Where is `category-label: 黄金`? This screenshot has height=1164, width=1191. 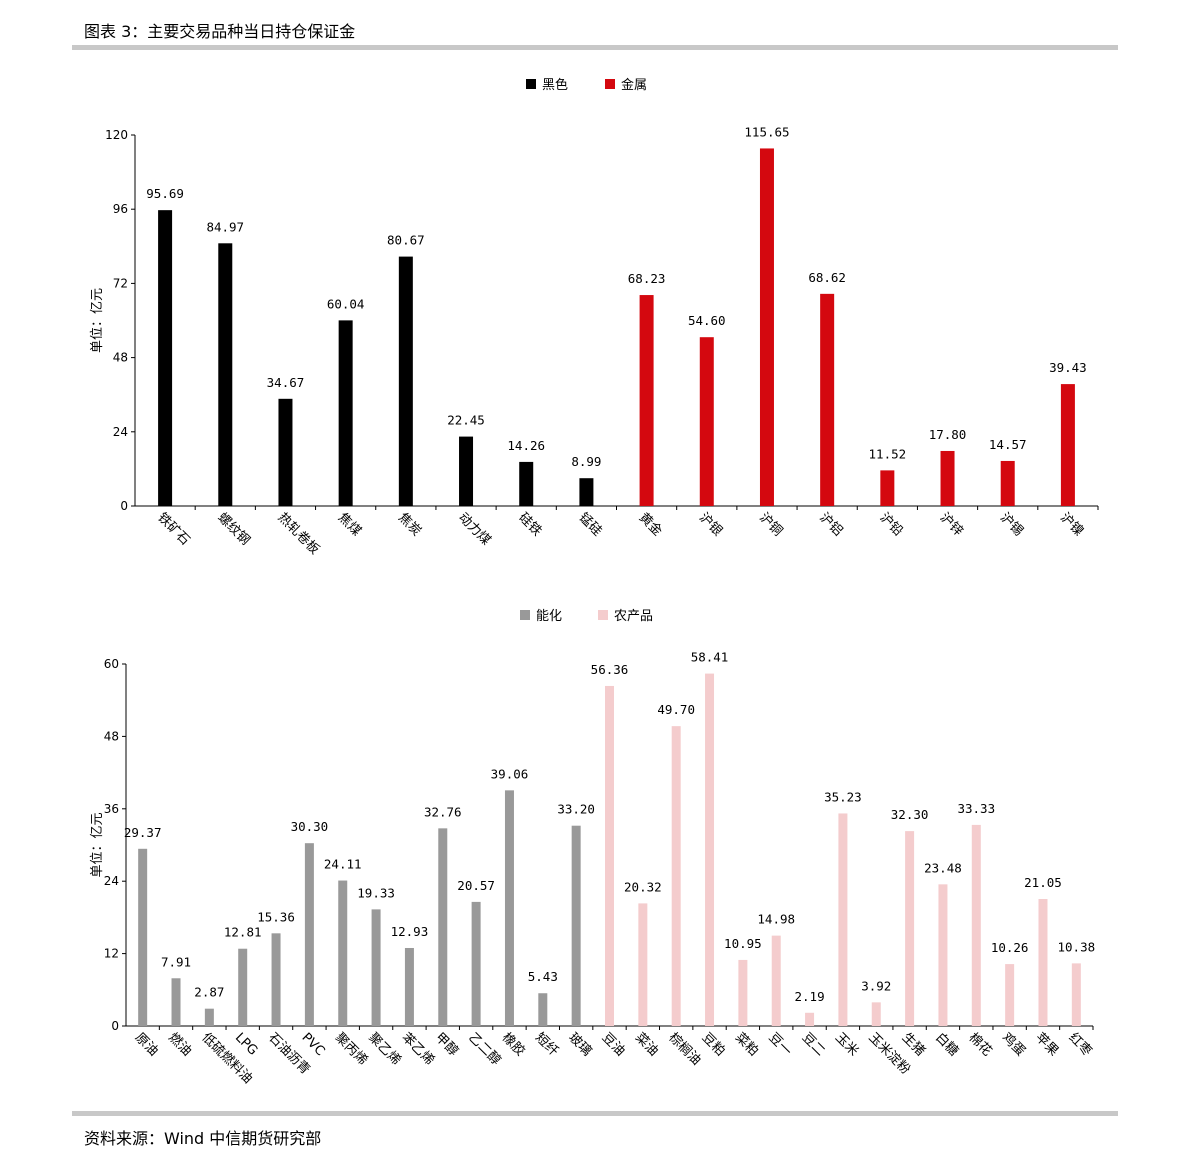
category-label: 黄金 is located at coordinates (651, 525).